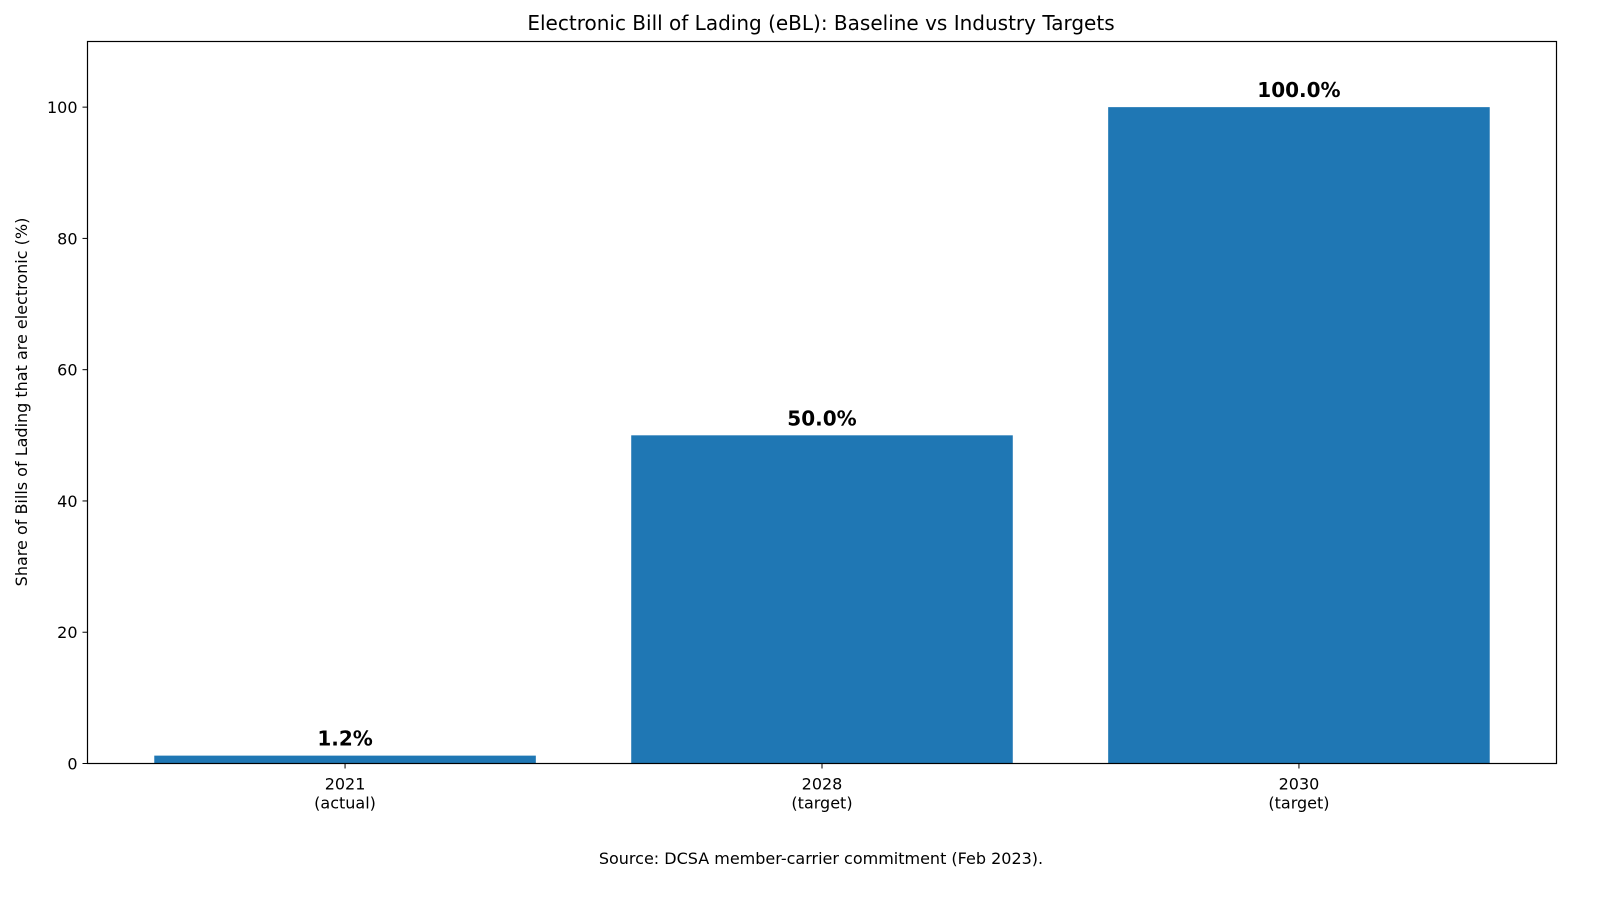  What do you see at coordinates (67, 238) in the screenshot?
I see `y-tick-label: 80` at bounding box center [67, 238].